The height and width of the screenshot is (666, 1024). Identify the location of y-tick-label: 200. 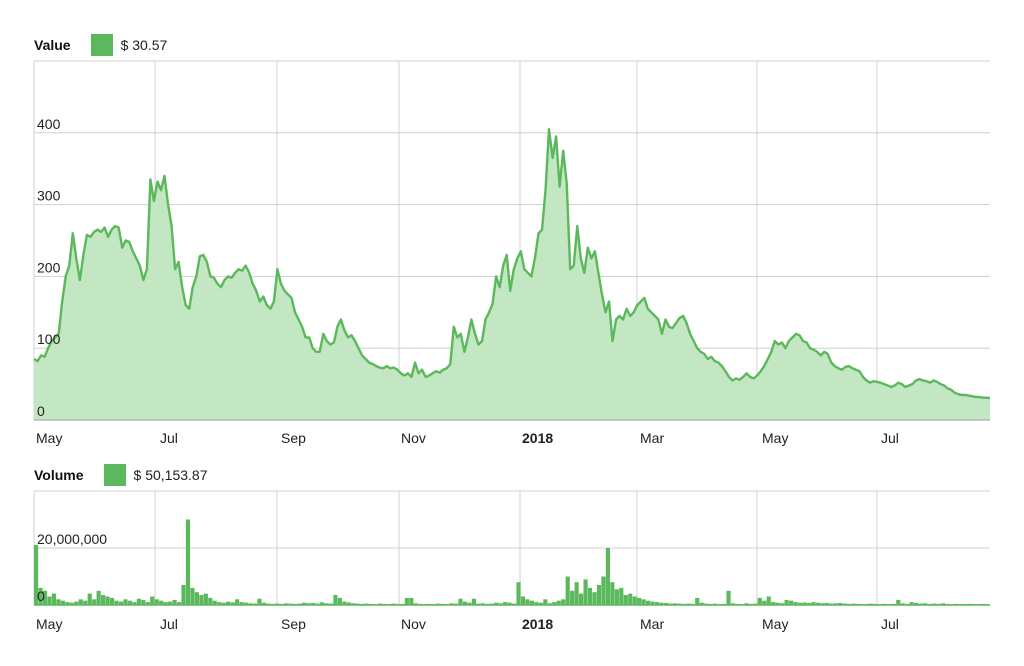
(49, 267).